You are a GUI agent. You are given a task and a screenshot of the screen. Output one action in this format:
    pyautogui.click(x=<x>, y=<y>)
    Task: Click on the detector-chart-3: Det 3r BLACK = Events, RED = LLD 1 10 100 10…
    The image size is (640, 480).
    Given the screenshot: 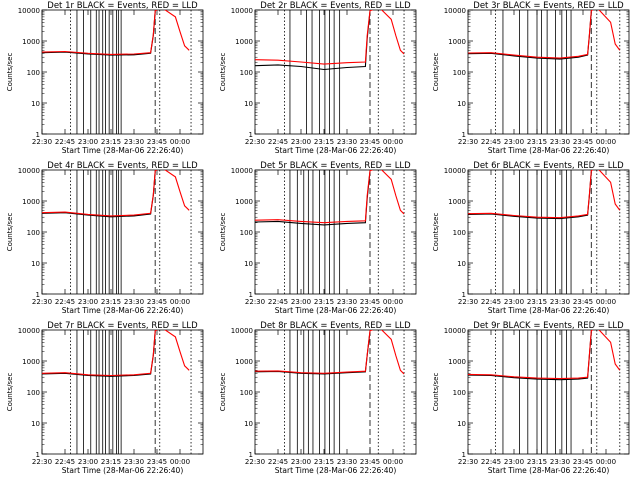 What is the action you would take?
    pyautogui.click(x=531, y=78)
    